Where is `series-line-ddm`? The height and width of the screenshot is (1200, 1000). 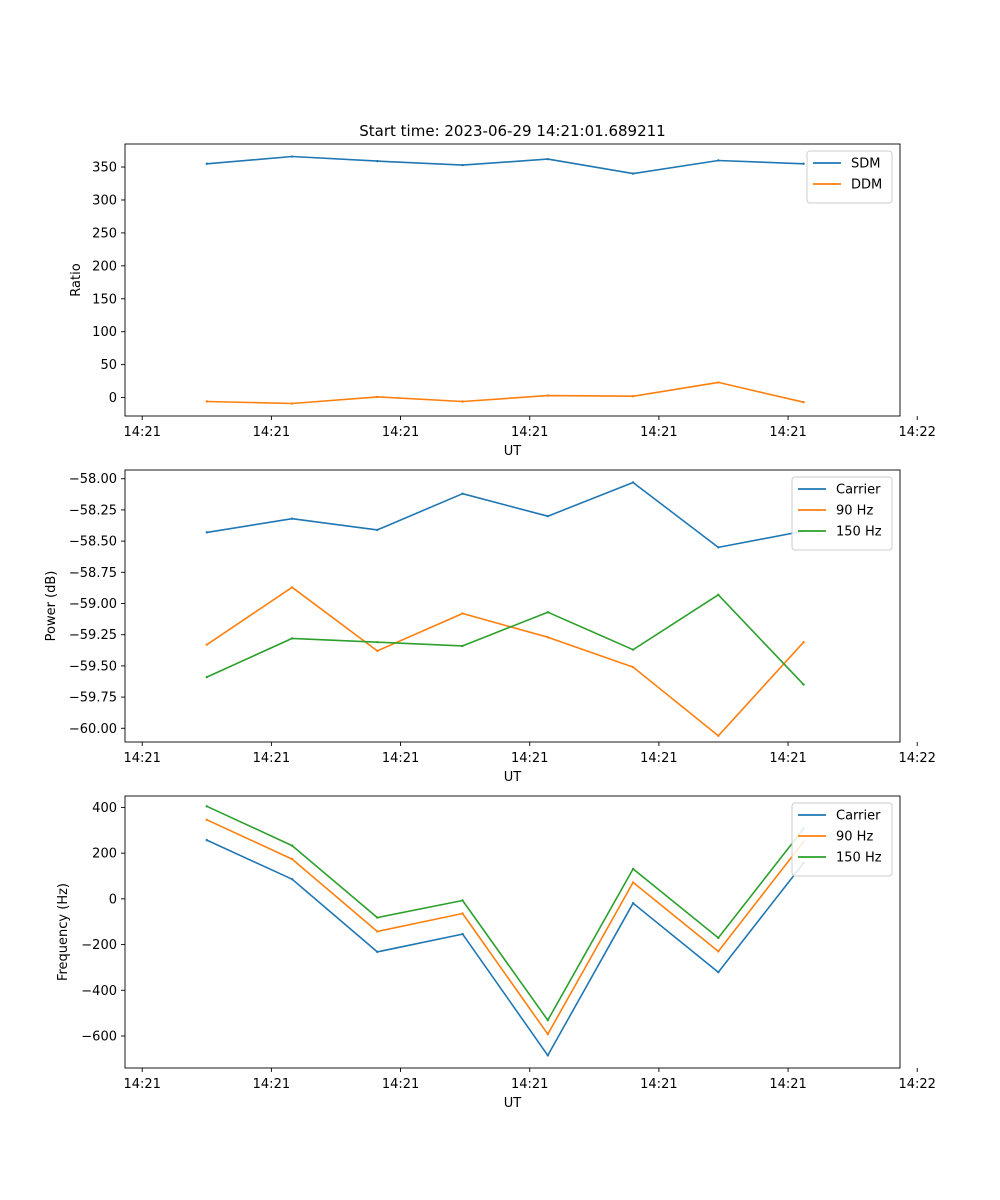
series-line-ddm is located at coordinates (505, 393).